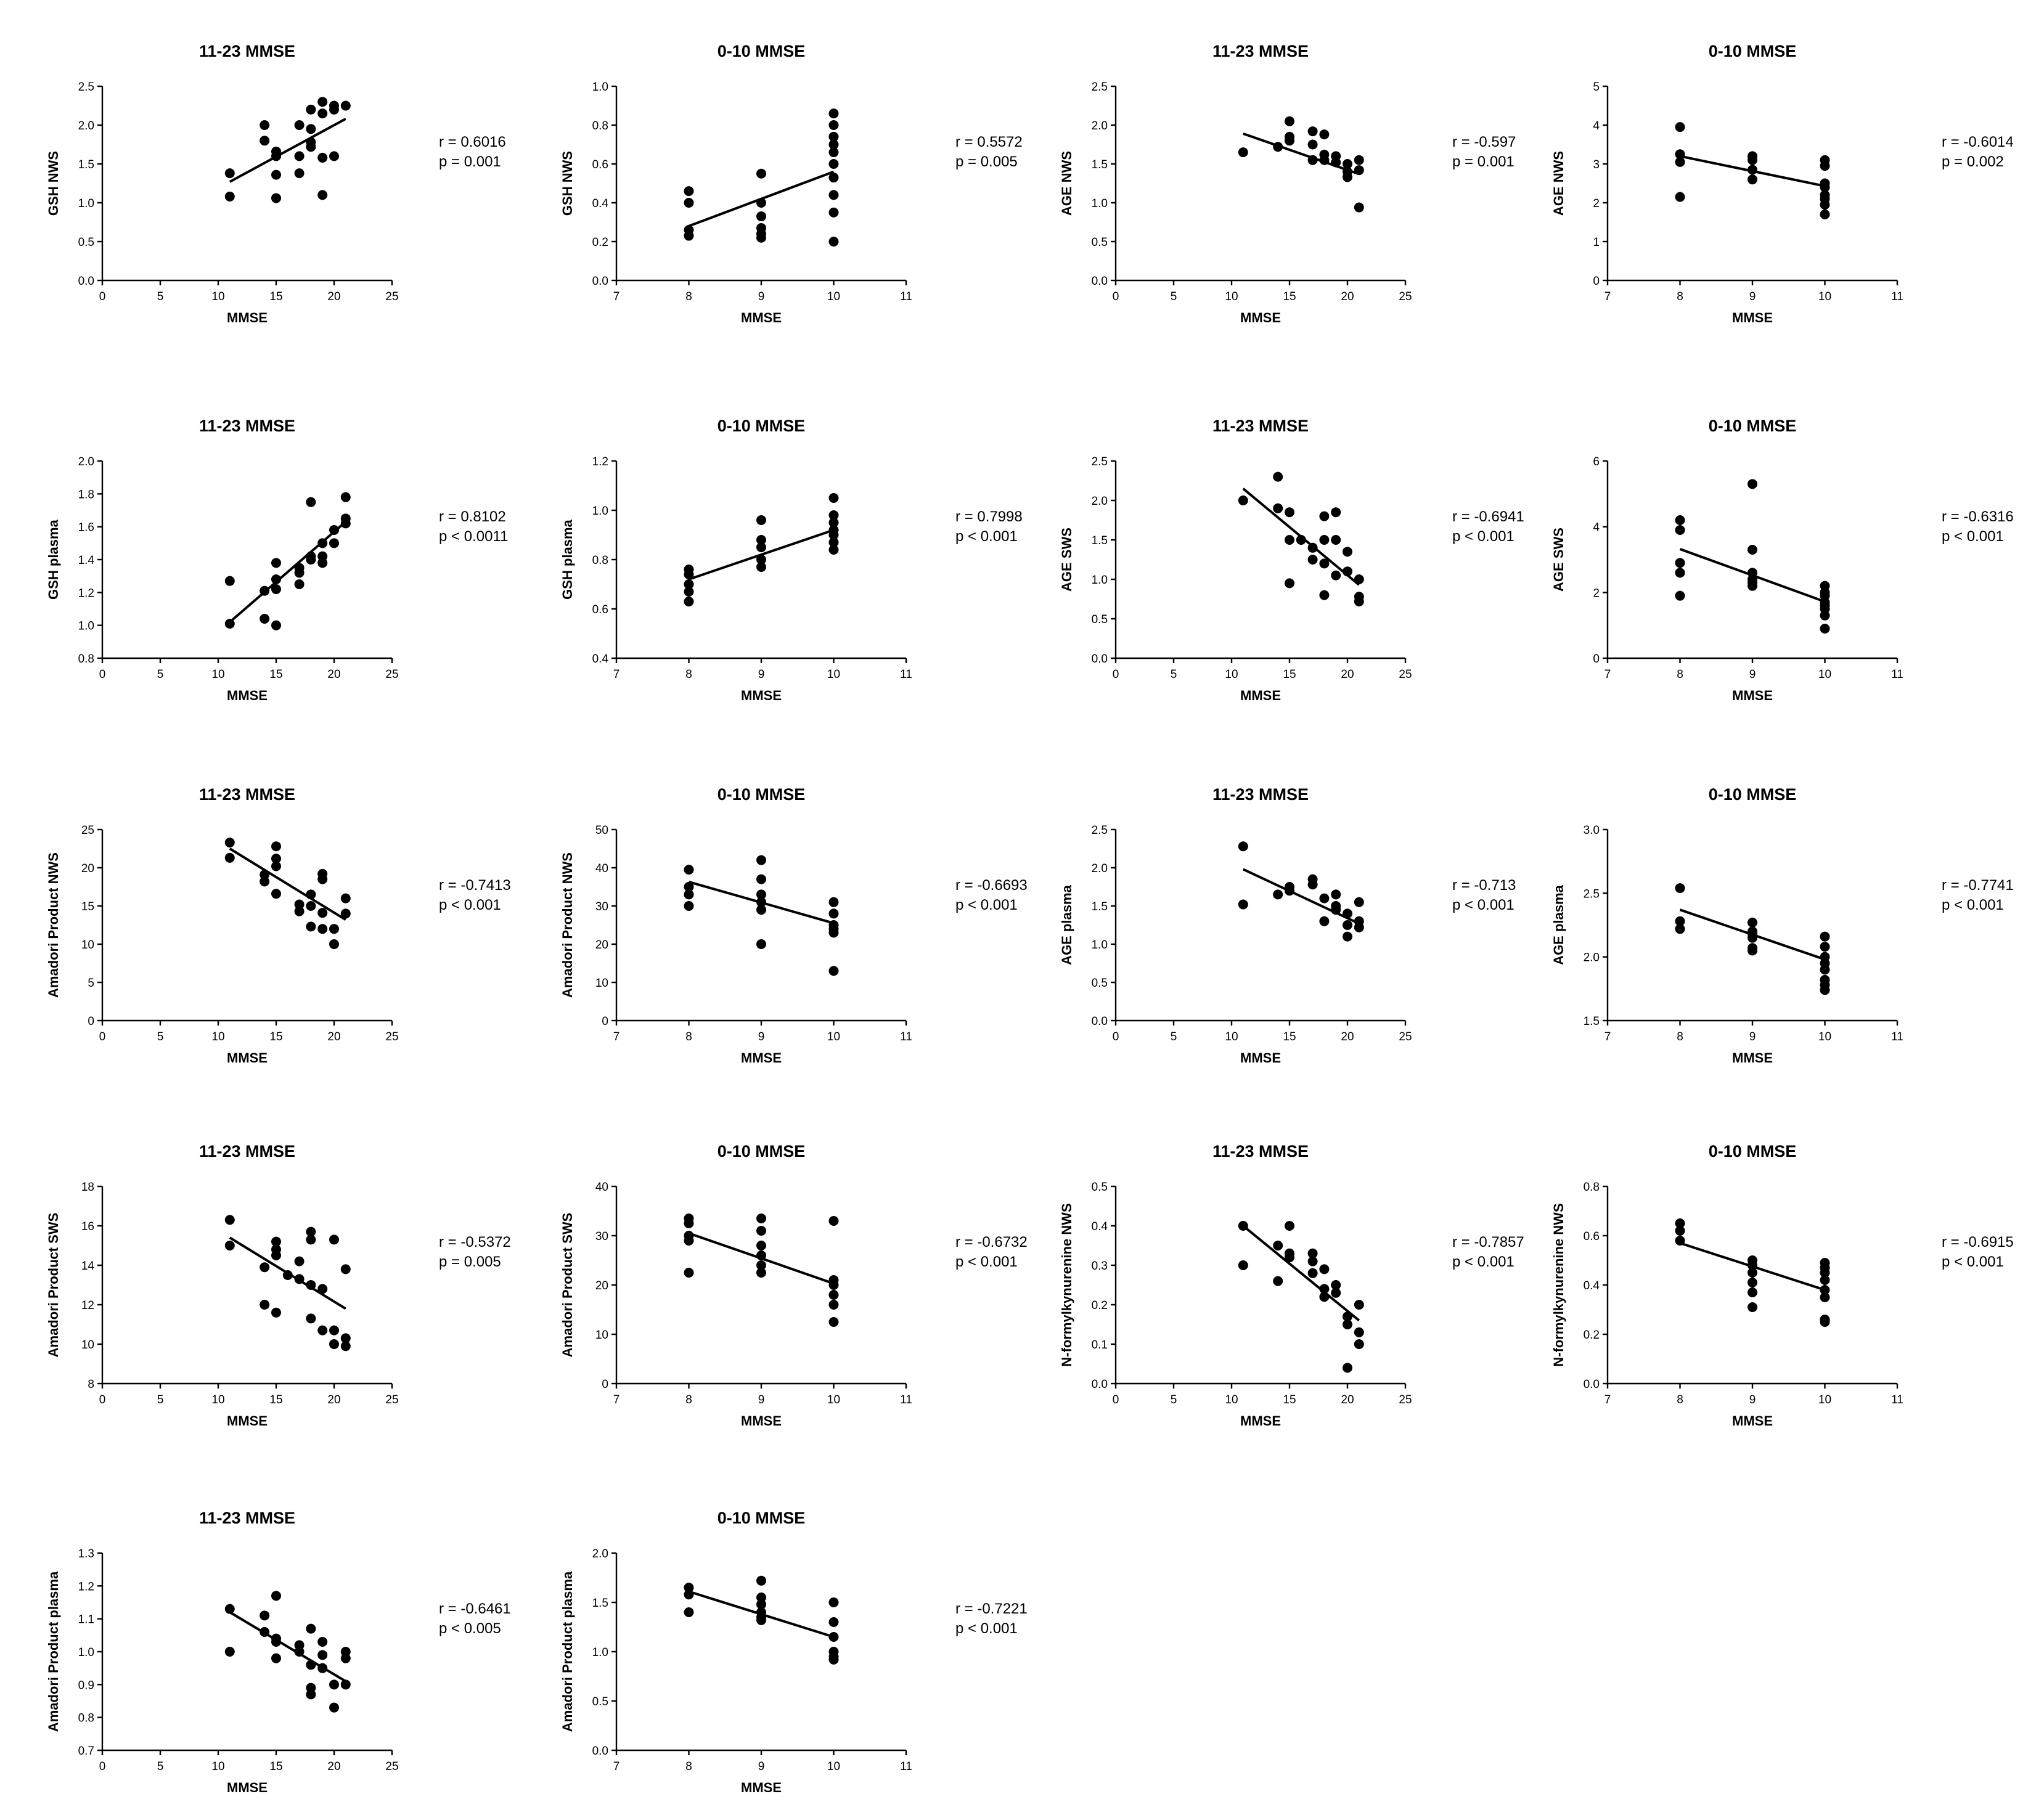  I want to click on chart-9-x-label: MMSE, so click(248, 1058).